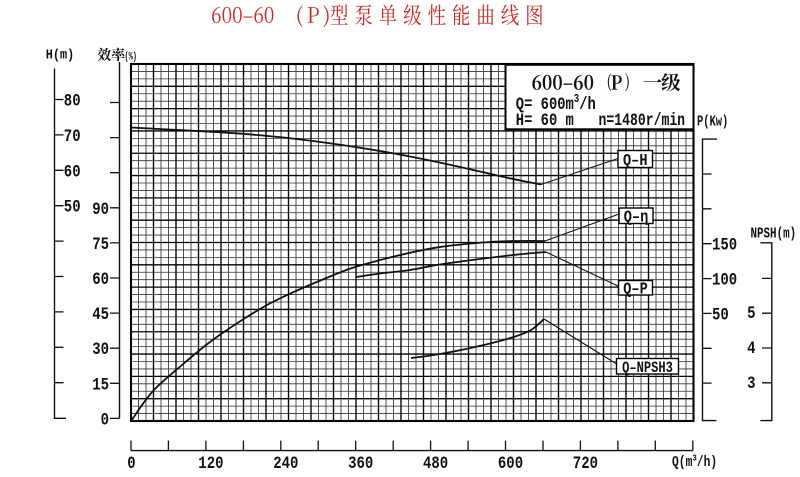 The width and height of the screenshot is (800, 477). What do you see at coordinates (635, 160) in the screenshot?
I see `svg-text: Q–H` at bounding box center [635, 160].